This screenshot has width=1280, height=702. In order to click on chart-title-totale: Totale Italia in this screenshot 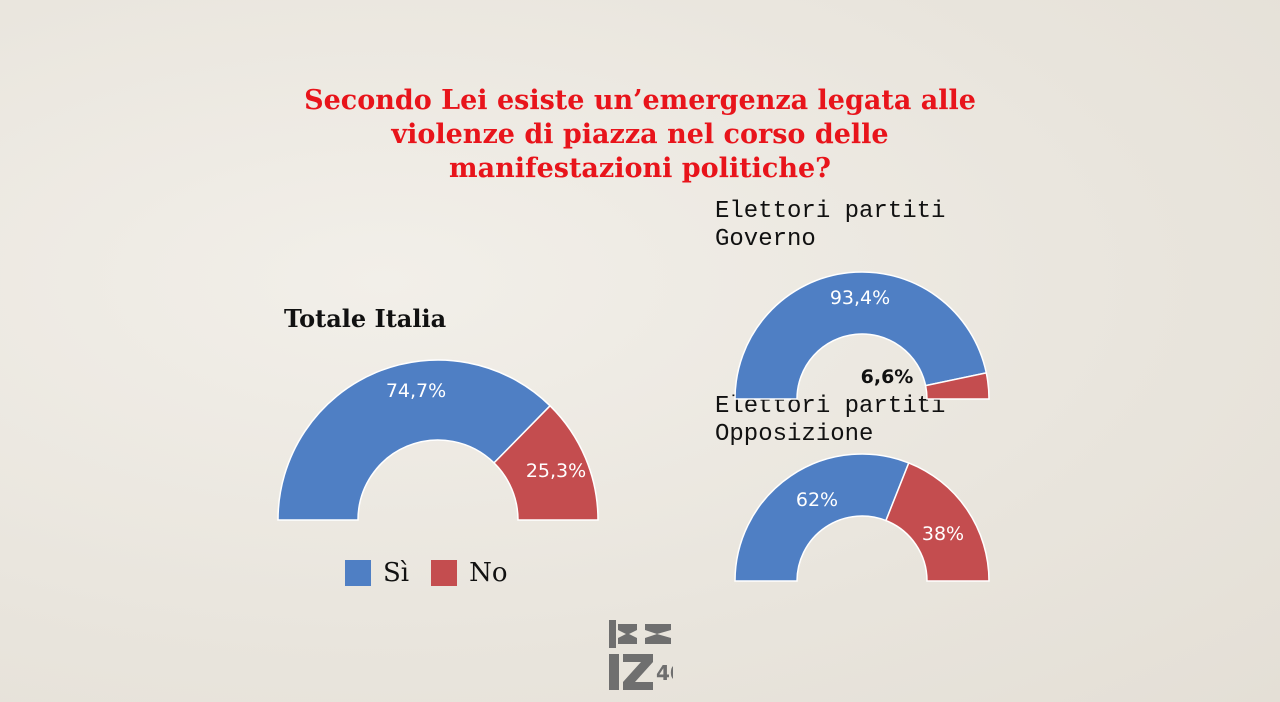, I will do `click(365, 318)`.